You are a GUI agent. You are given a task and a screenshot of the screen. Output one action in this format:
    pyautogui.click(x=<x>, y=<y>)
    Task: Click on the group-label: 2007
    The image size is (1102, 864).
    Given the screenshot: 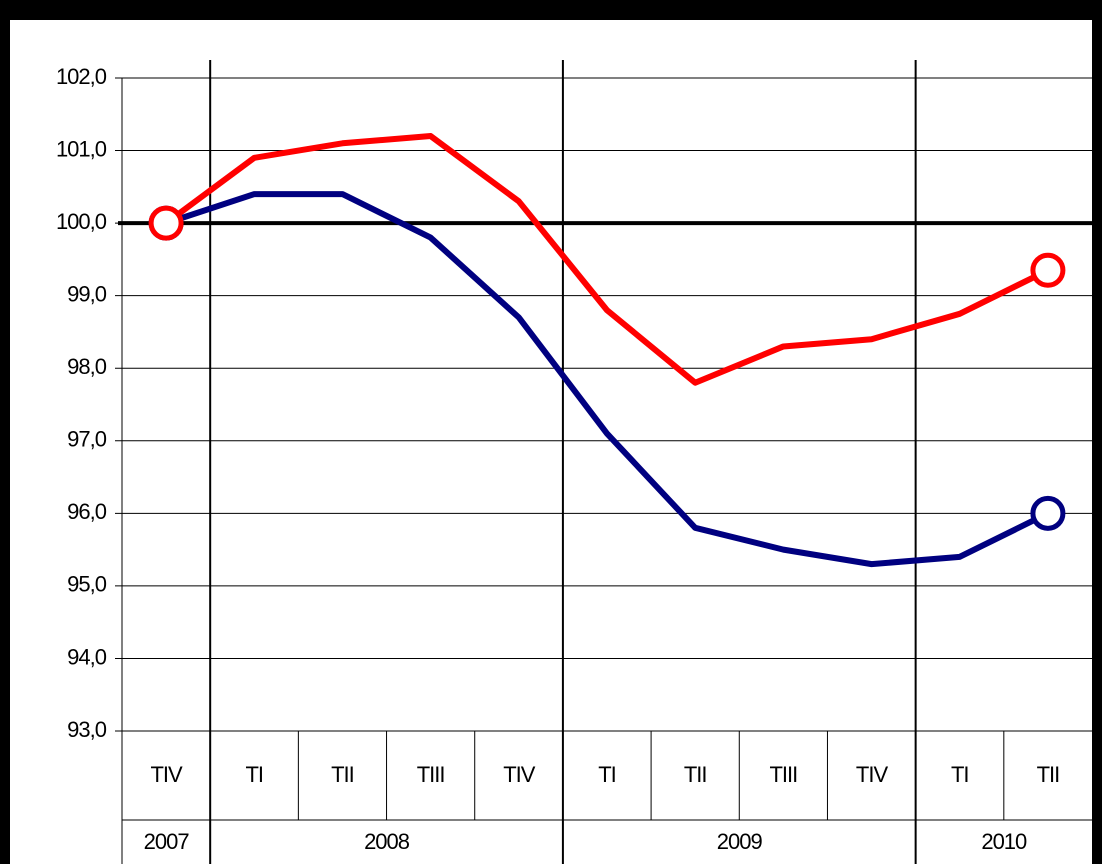 What is the action you would take?
    pyautogui.click(x=167, y=841)
    